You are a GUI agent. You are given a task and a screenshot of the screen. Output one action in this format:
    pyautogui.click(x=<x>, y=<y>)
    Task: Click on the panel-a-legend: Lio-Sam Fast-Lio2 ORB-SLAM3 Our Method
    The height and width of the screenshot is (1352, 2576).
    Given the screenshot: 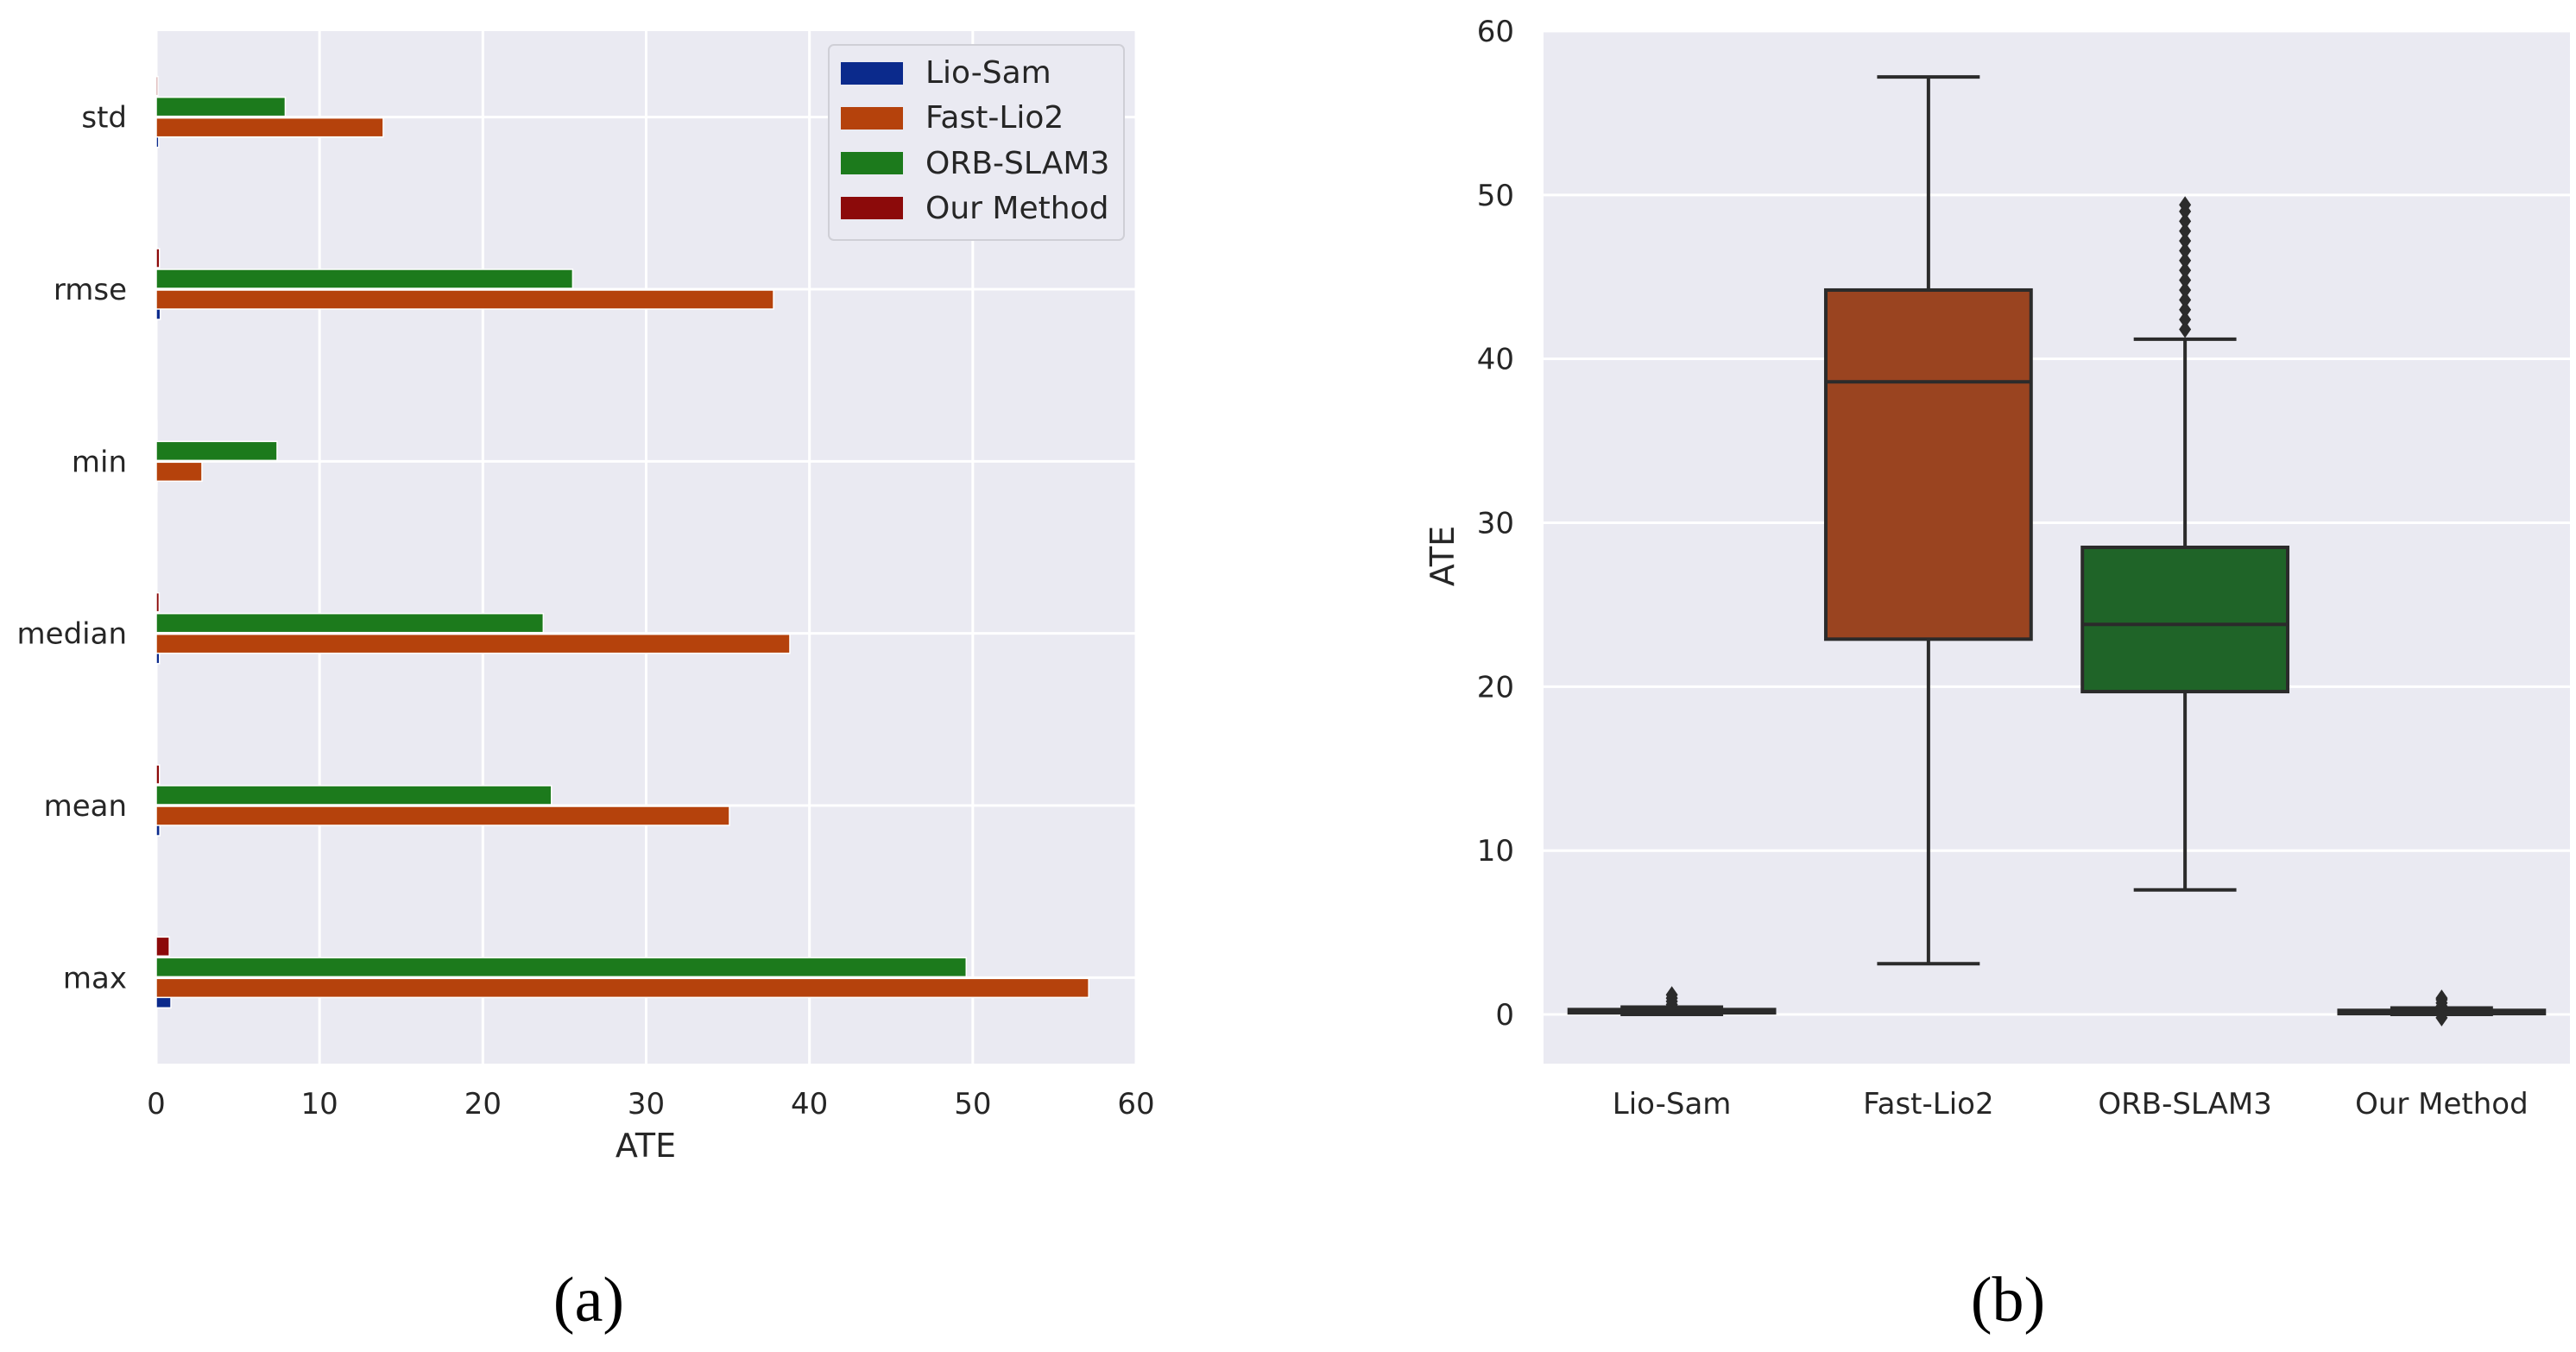 What is the action you would take?
    pyautogui.click(x=976, y=142)
    